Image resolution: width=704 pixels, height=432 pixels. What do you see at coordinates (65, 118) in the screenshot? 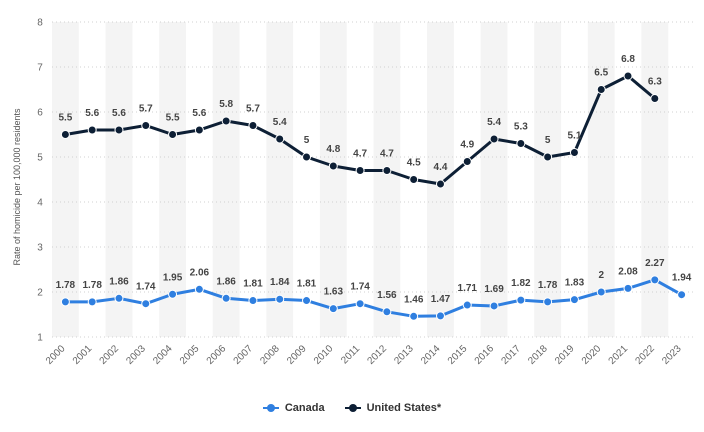
I see `data-label-united-states-2000: 5.5` at bounding box center [65, 118].